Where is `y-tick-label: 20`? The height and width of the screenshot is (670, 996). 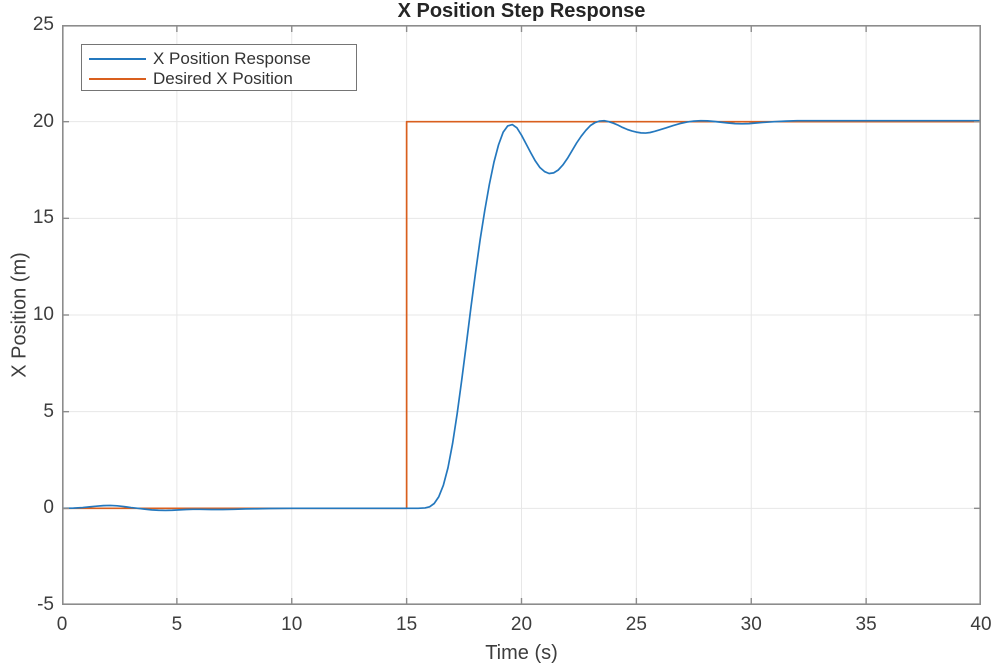
y-tick-label: 20 is located at coordinates (43, 121).